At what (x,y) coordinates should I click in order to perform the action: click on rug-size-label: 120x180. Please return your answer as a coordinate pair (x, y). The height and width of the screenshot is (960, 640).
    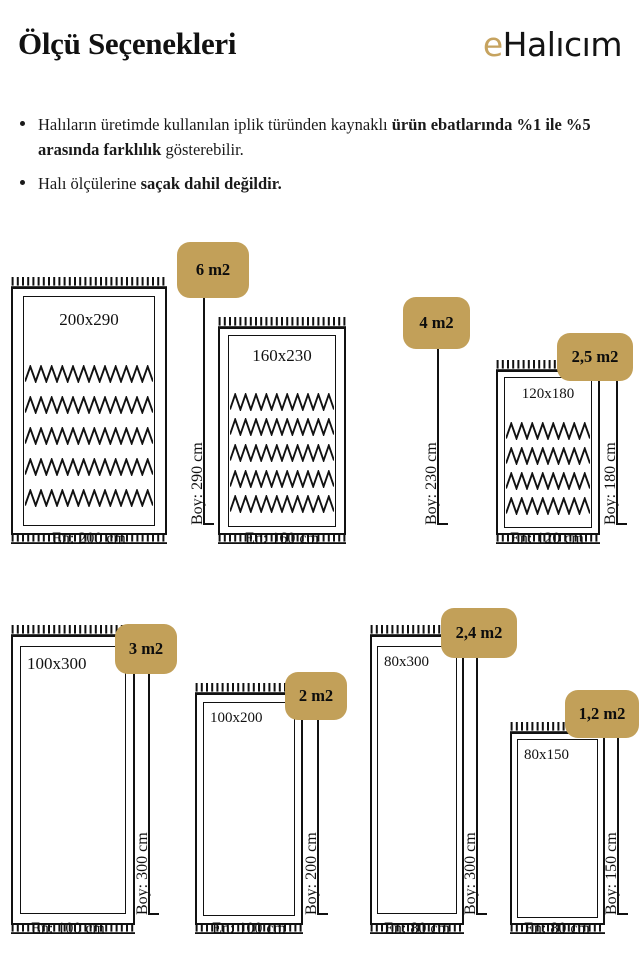
    Looking at the image, I should click on (548, 394).